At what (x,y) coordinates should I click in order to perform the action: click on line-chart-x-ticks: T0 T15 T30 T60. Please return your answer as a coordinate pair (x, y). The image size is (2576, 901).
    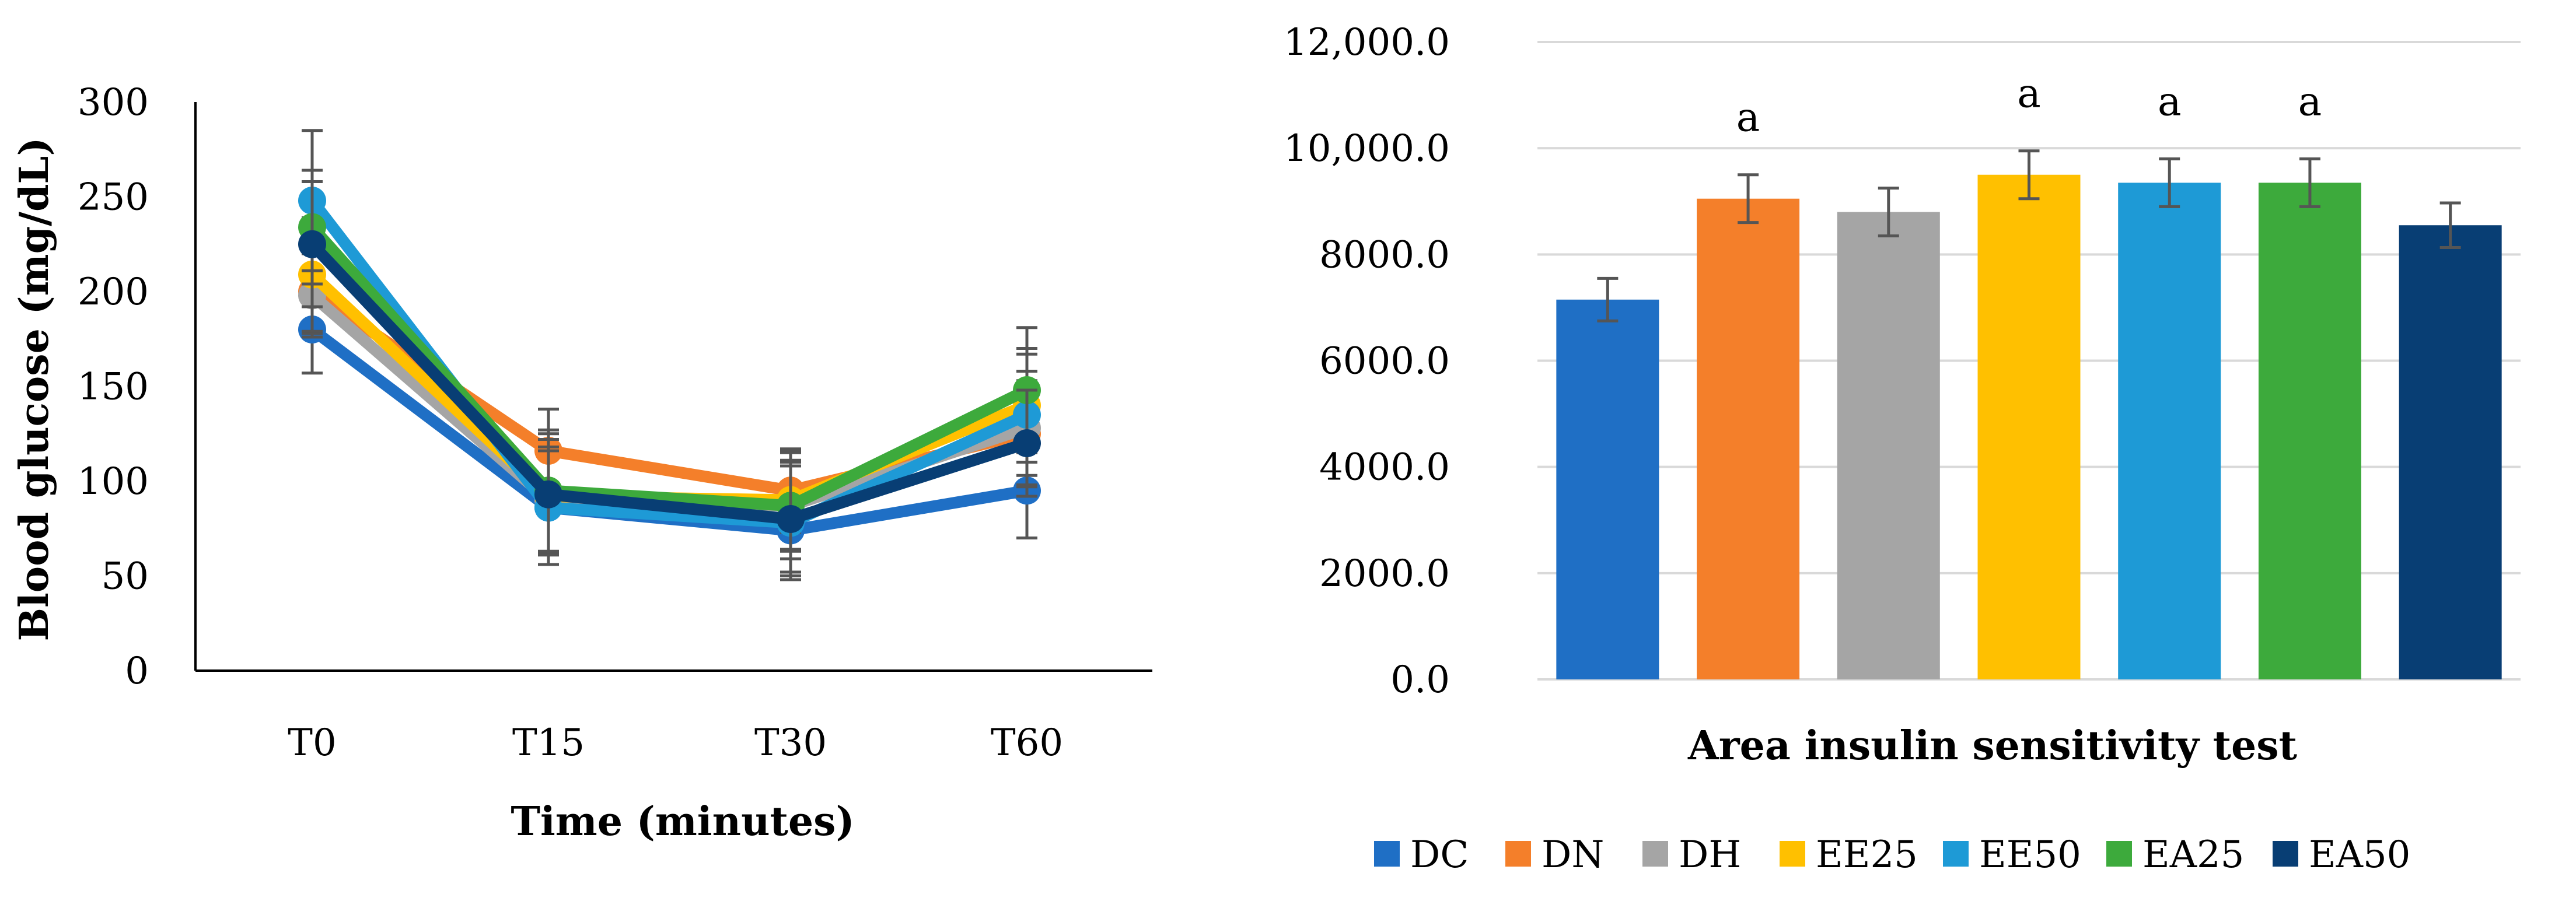
    Looking at the image, I should click on (675, 743).